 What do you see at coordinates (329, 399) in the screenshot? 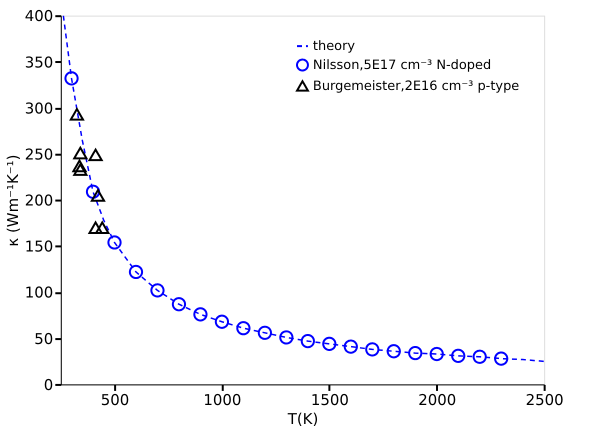
I see `x-tick-label: 1500` at bounding box center [329, 399].